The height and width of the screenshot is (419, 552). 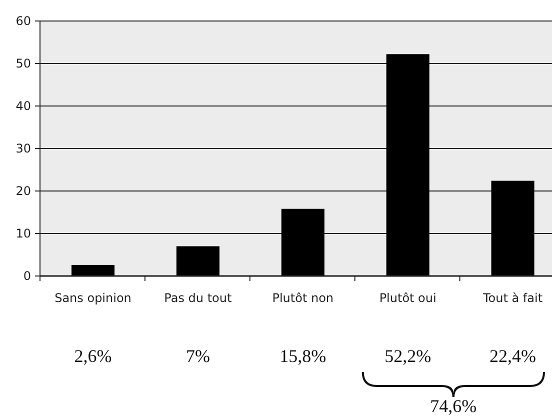 I want to click on text: 74,6%, so click(x=453, y=406).